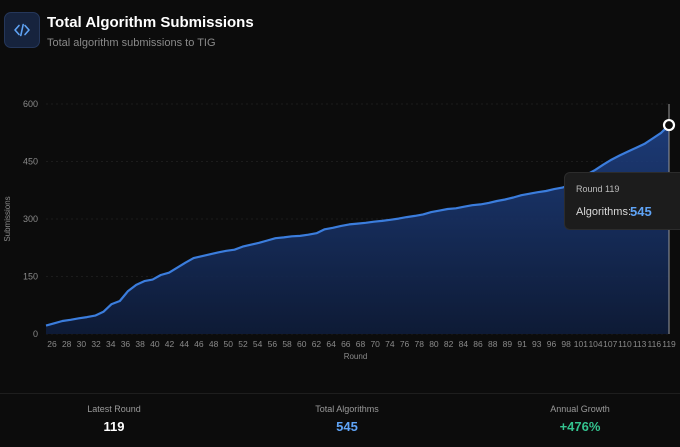 The height and width of the screenshot is (447, 680). What do you see at coordinates (126, 344) in the screenshot?
I see `x-tick-label: 36` at bounding box center [126, 344].